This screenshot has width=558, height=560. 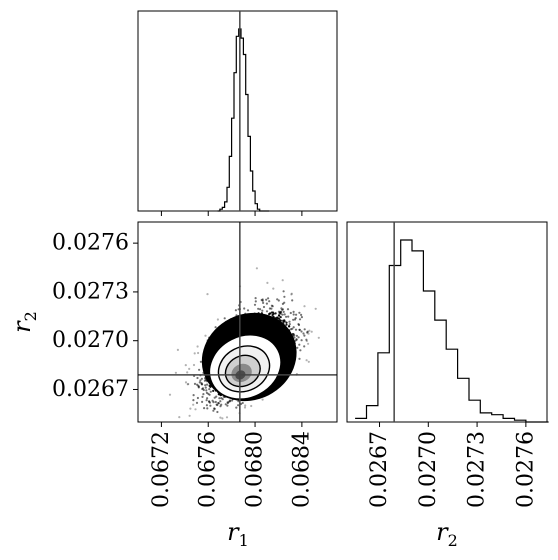 What do you see at coordinates (237, 322) in the screenshot?
I see `joint-frame` at bounding box center [237, 322].